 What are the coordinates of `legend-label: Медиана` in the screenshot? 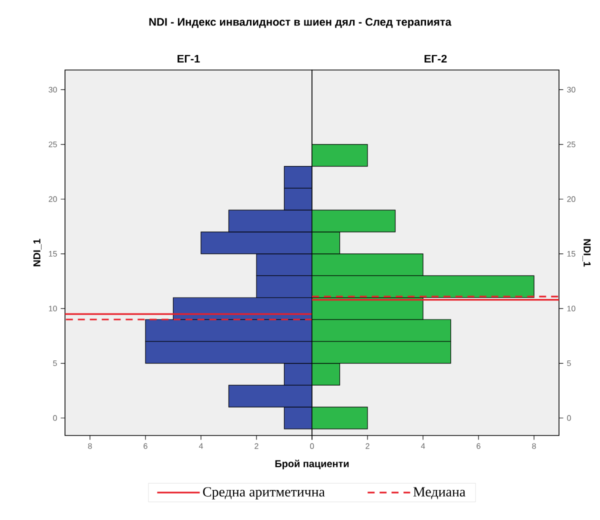 It's located at (439, 493).